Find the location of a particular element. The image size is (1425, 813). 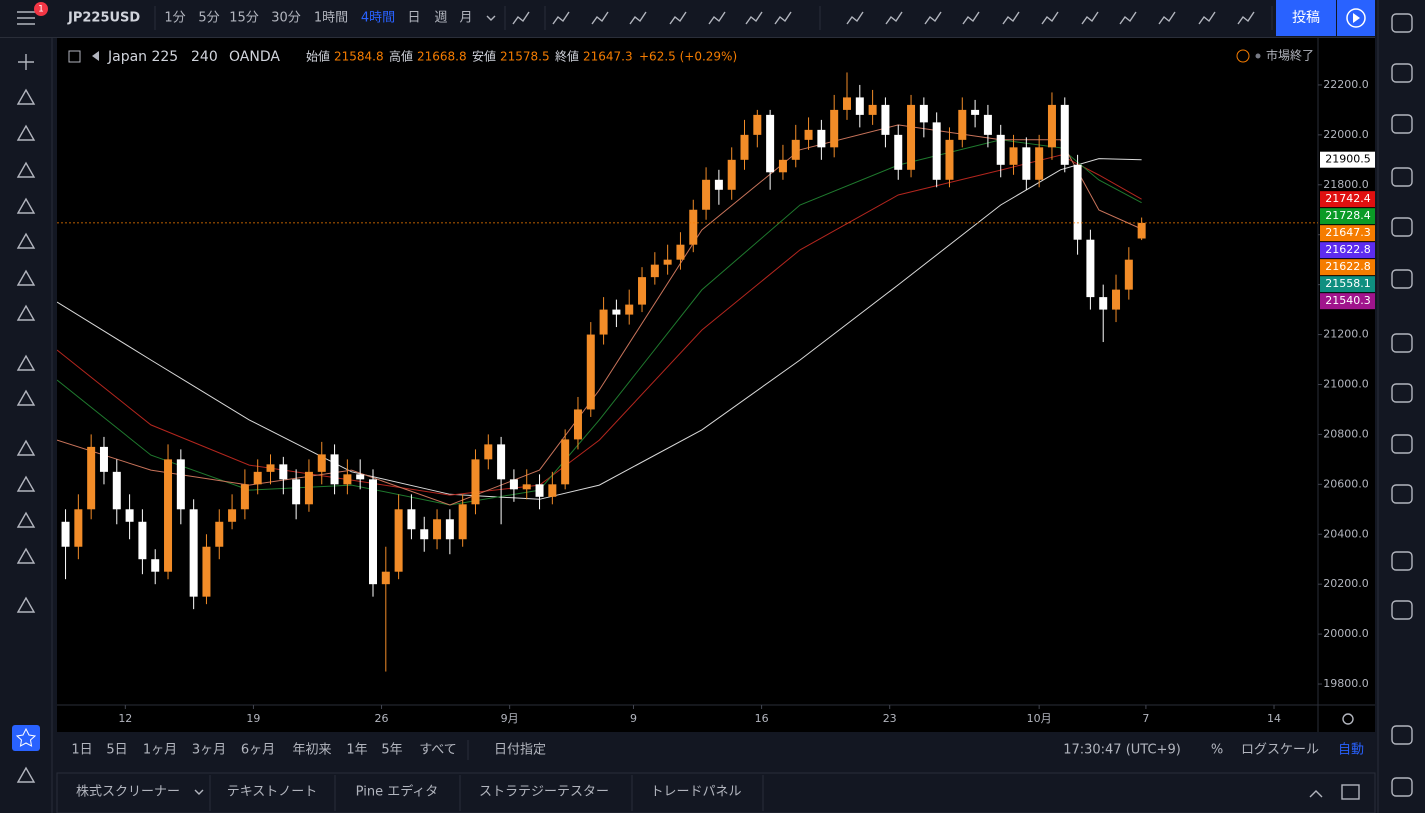

legend-collapse is located at coordinates (95, 56).